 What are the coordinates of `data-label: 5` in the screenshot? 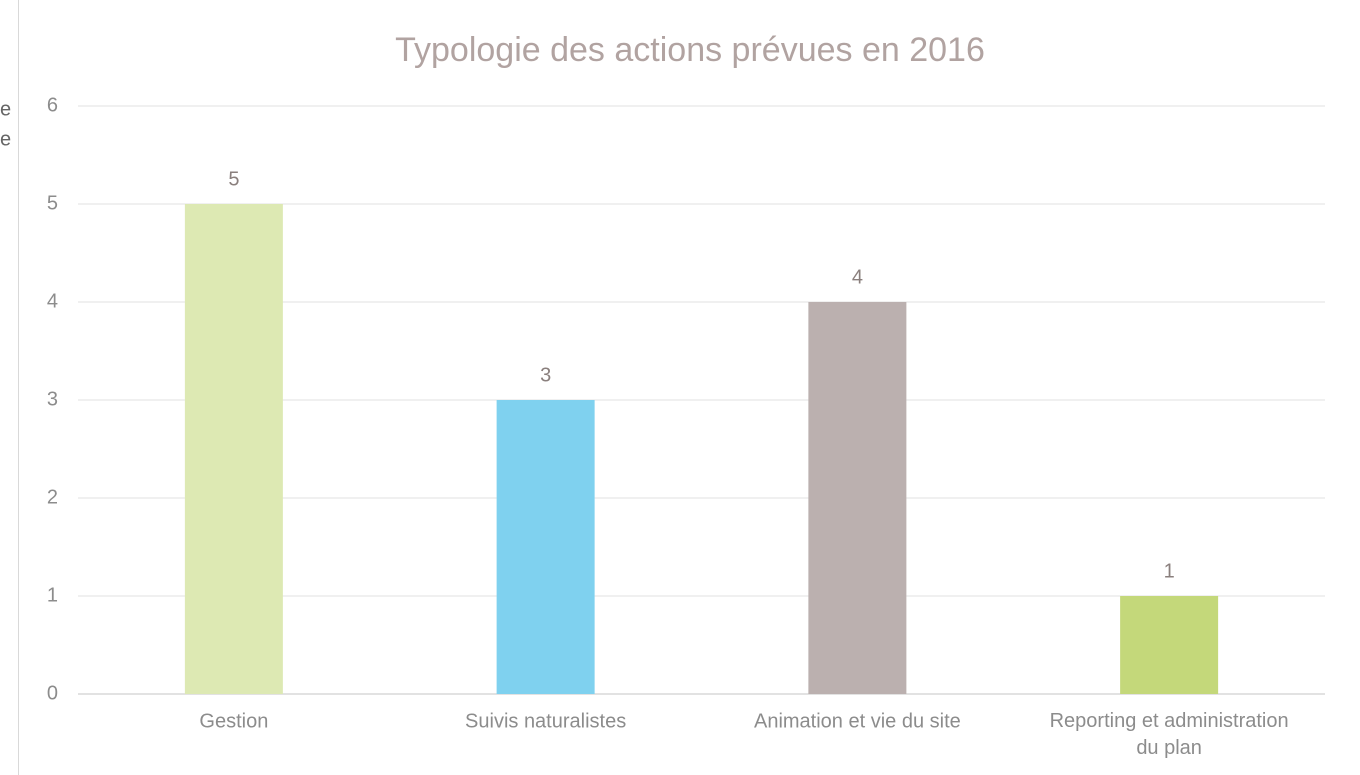 It's located at (233, 179).